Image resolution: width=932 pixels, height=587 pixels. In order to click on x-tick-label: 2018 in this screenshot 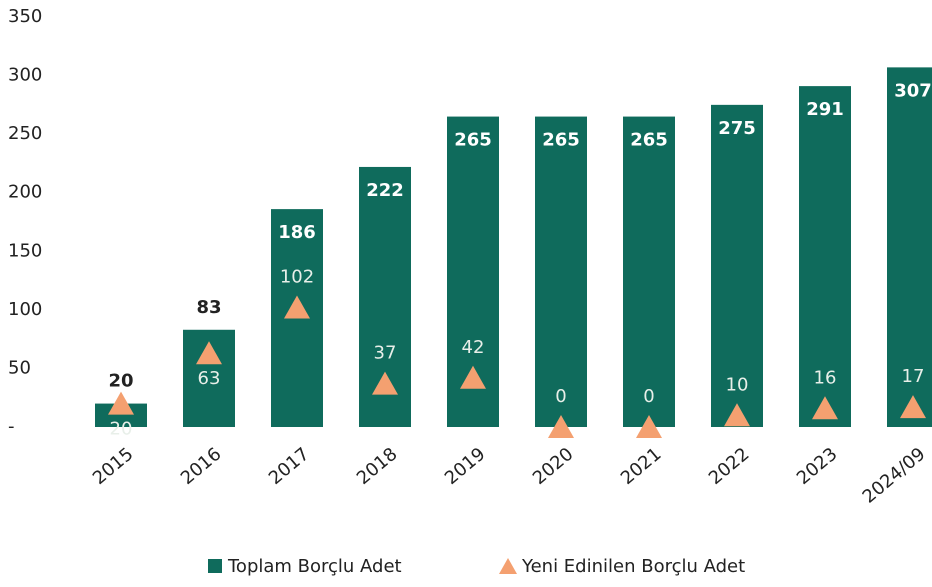, I will do `click(377, 467)`.